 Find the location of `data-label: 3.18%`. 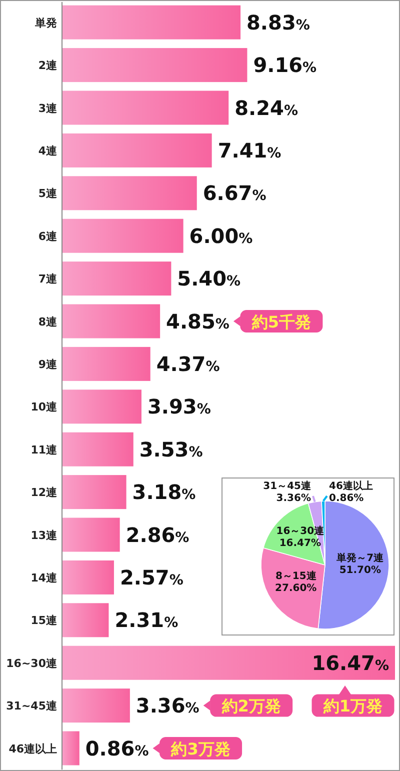

data-label: 3.18% is located at coordinates (164, 492).